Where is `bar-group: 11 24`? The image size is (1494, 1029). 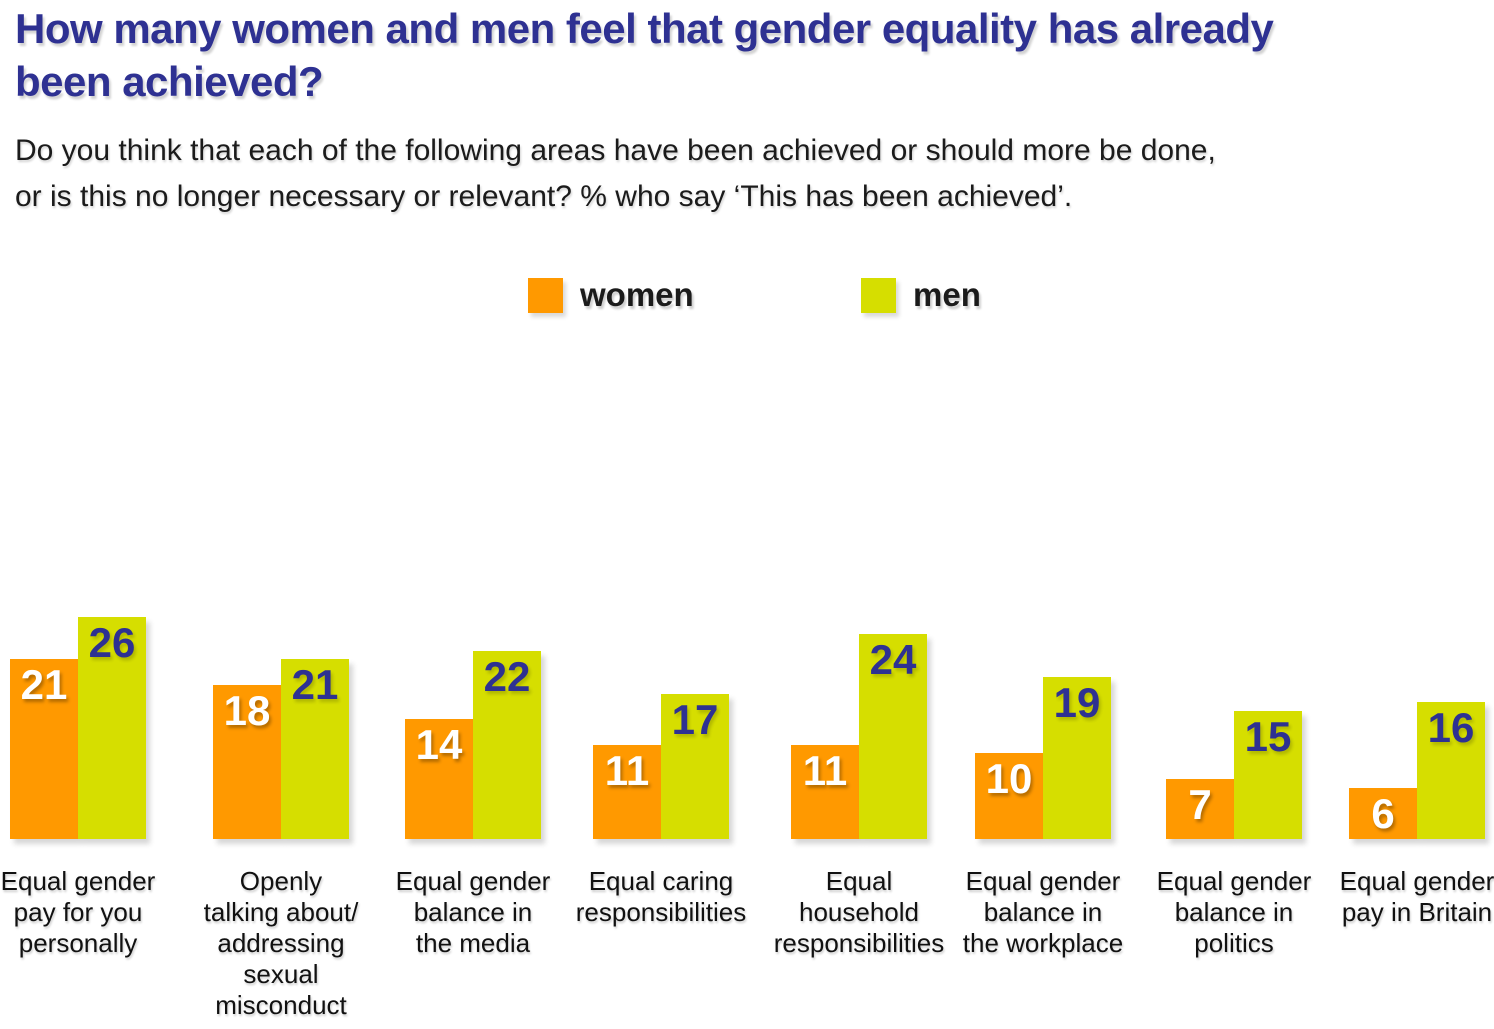 bar-group: 11 24 is located at coordinates (859, 736).